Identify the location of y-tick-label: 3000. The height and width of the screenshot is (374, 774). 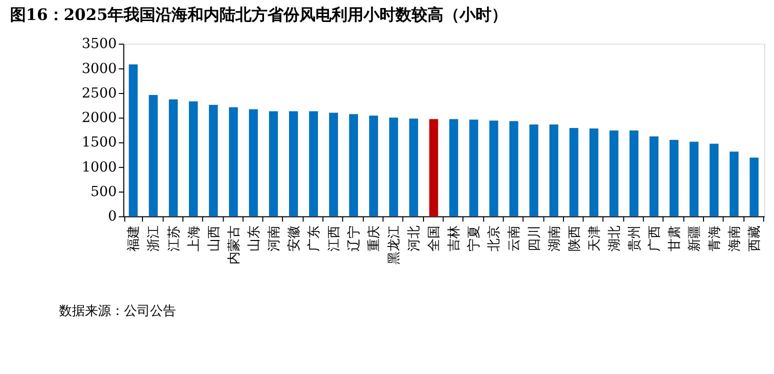
(99, 68).